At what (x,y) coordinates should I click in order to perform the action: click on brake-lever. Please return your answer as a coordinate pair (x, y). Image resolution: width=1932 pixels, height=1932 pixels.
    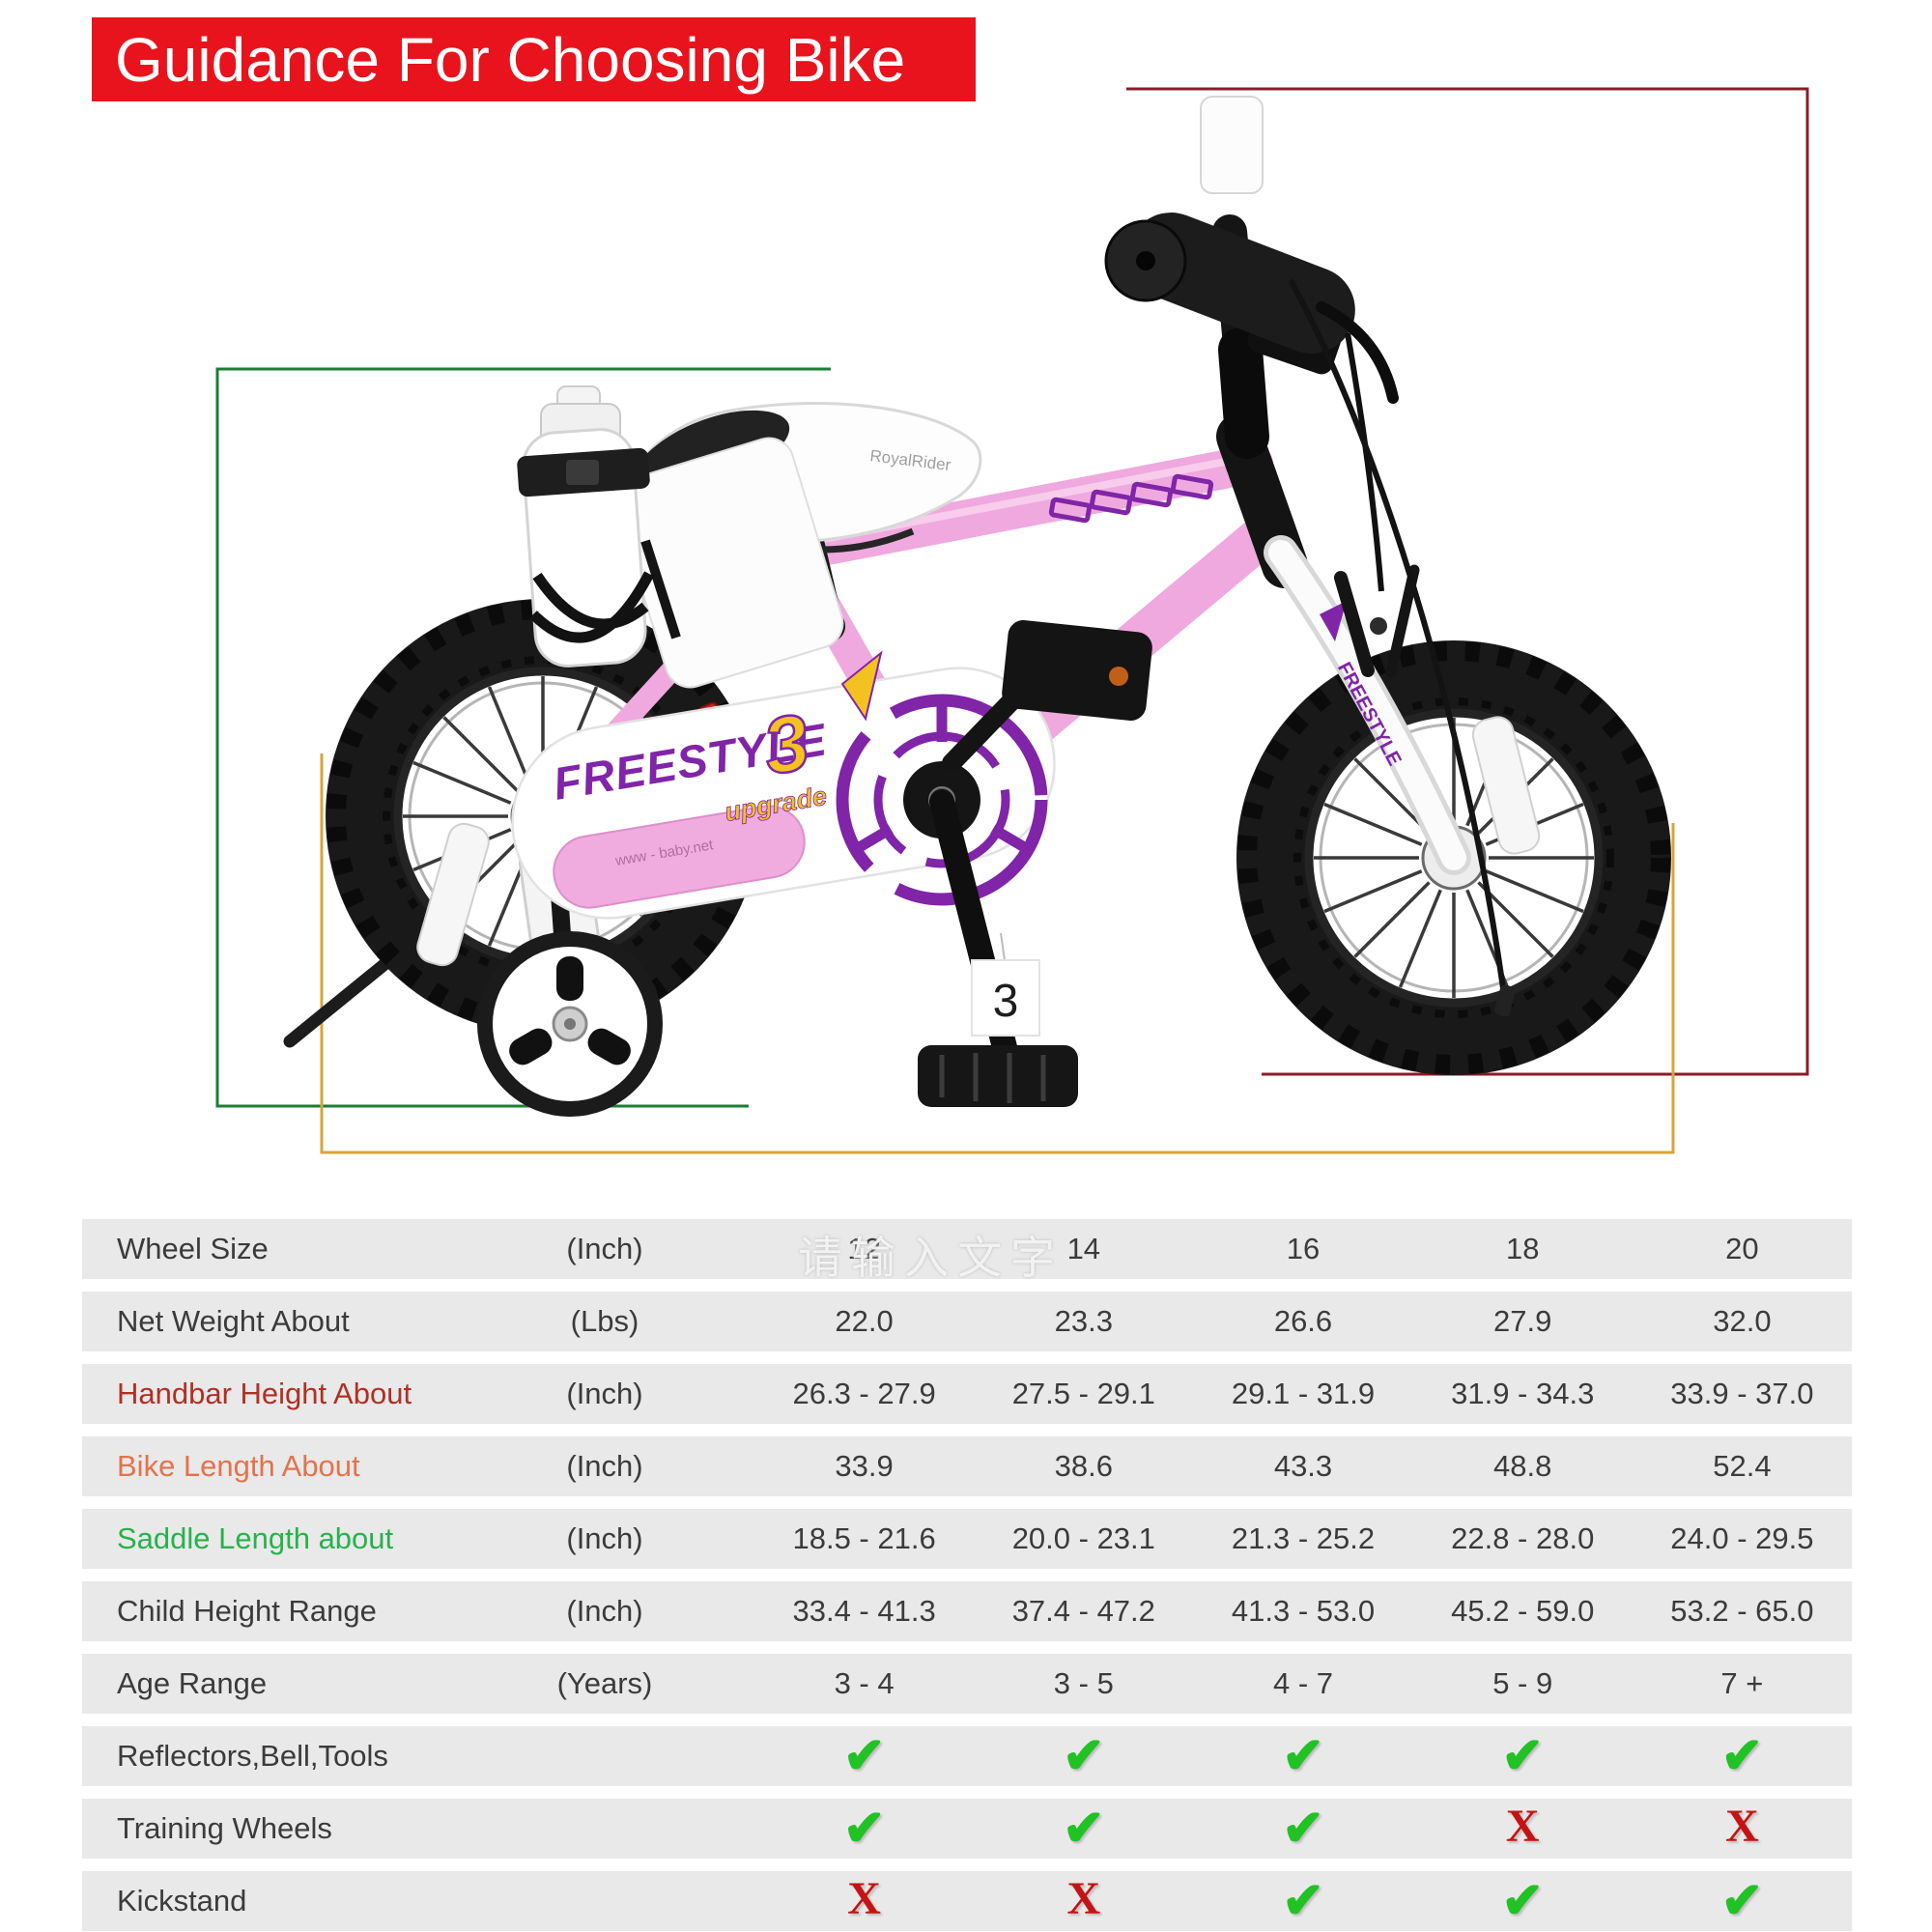
    Looking at the image, I should click on (1357, 352).